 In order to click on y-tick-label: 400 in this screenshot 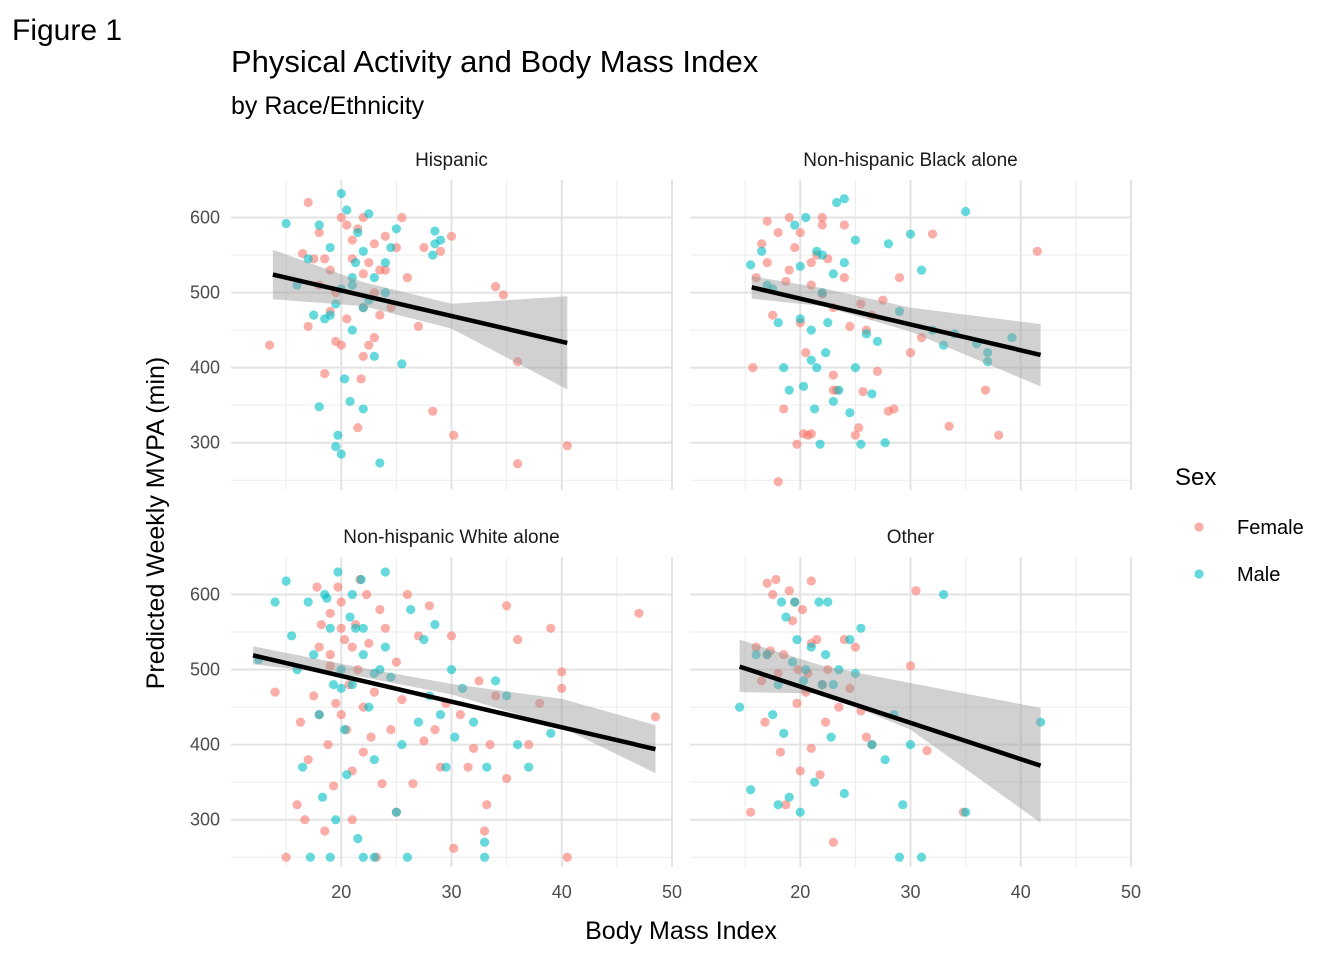, I will do `click(205, 745)`.